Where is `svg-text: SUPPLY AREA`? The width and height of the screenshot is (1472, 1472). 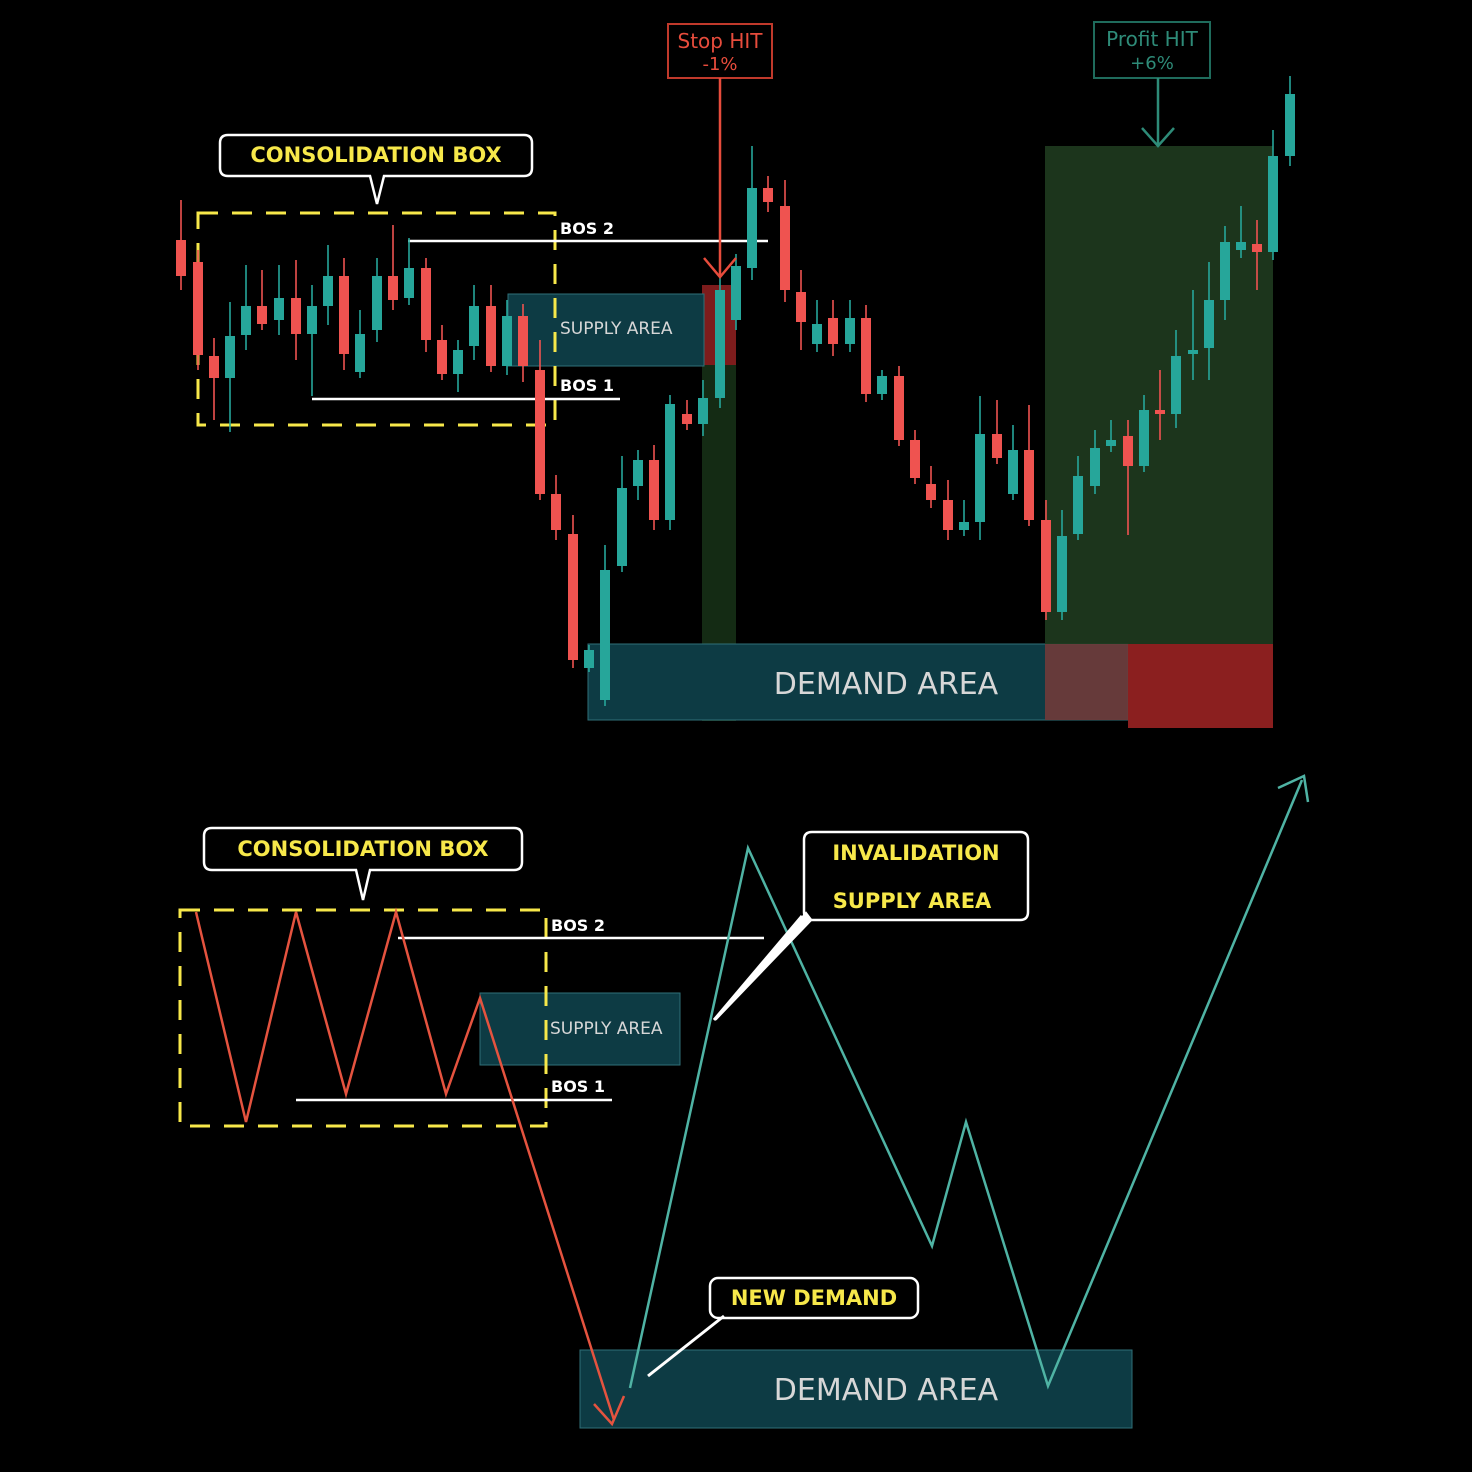
svg-text: SUPPLY AREA is located at coordinates (912, 901).